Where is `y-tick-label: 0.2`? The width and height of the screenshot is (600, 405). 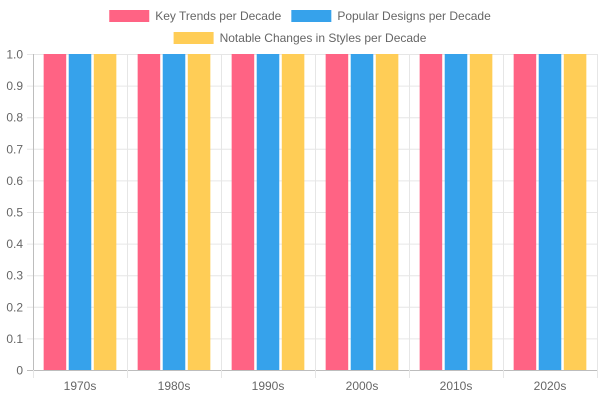 y-tick-label: 0.2 is located at coordinates (14, 307).